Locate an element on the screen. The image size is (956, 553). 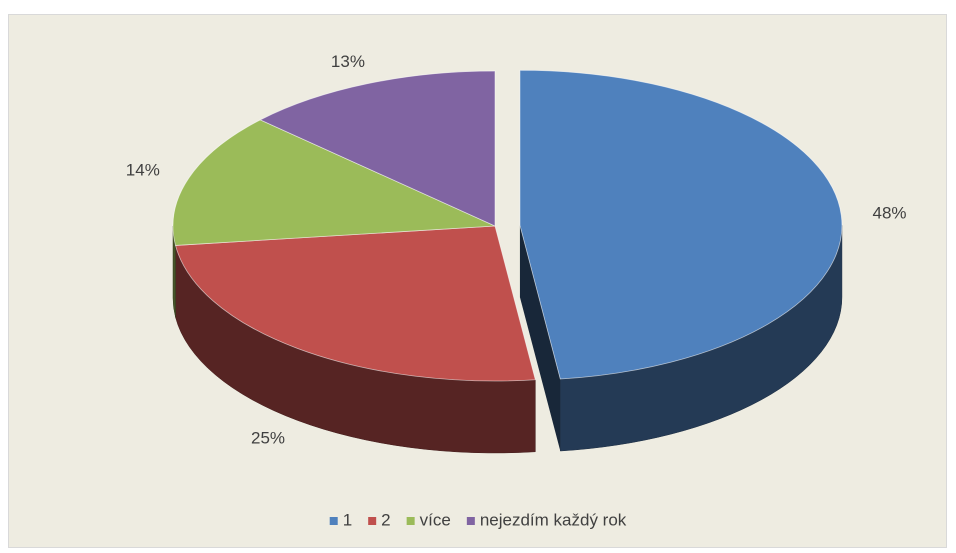
legend-label: 1 is located at coordinates (347, 519).